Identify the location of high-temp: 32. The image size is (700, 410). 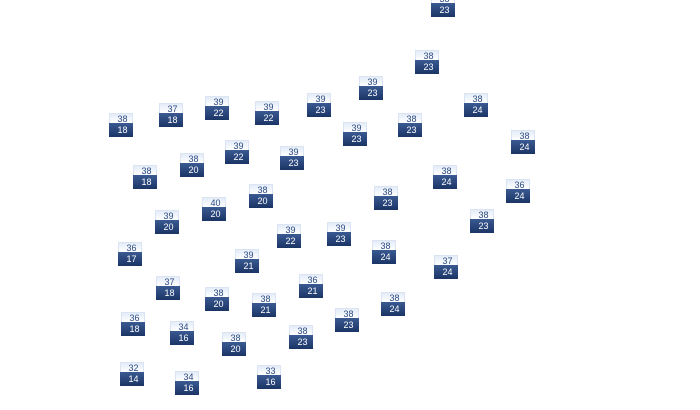
(132, 367).